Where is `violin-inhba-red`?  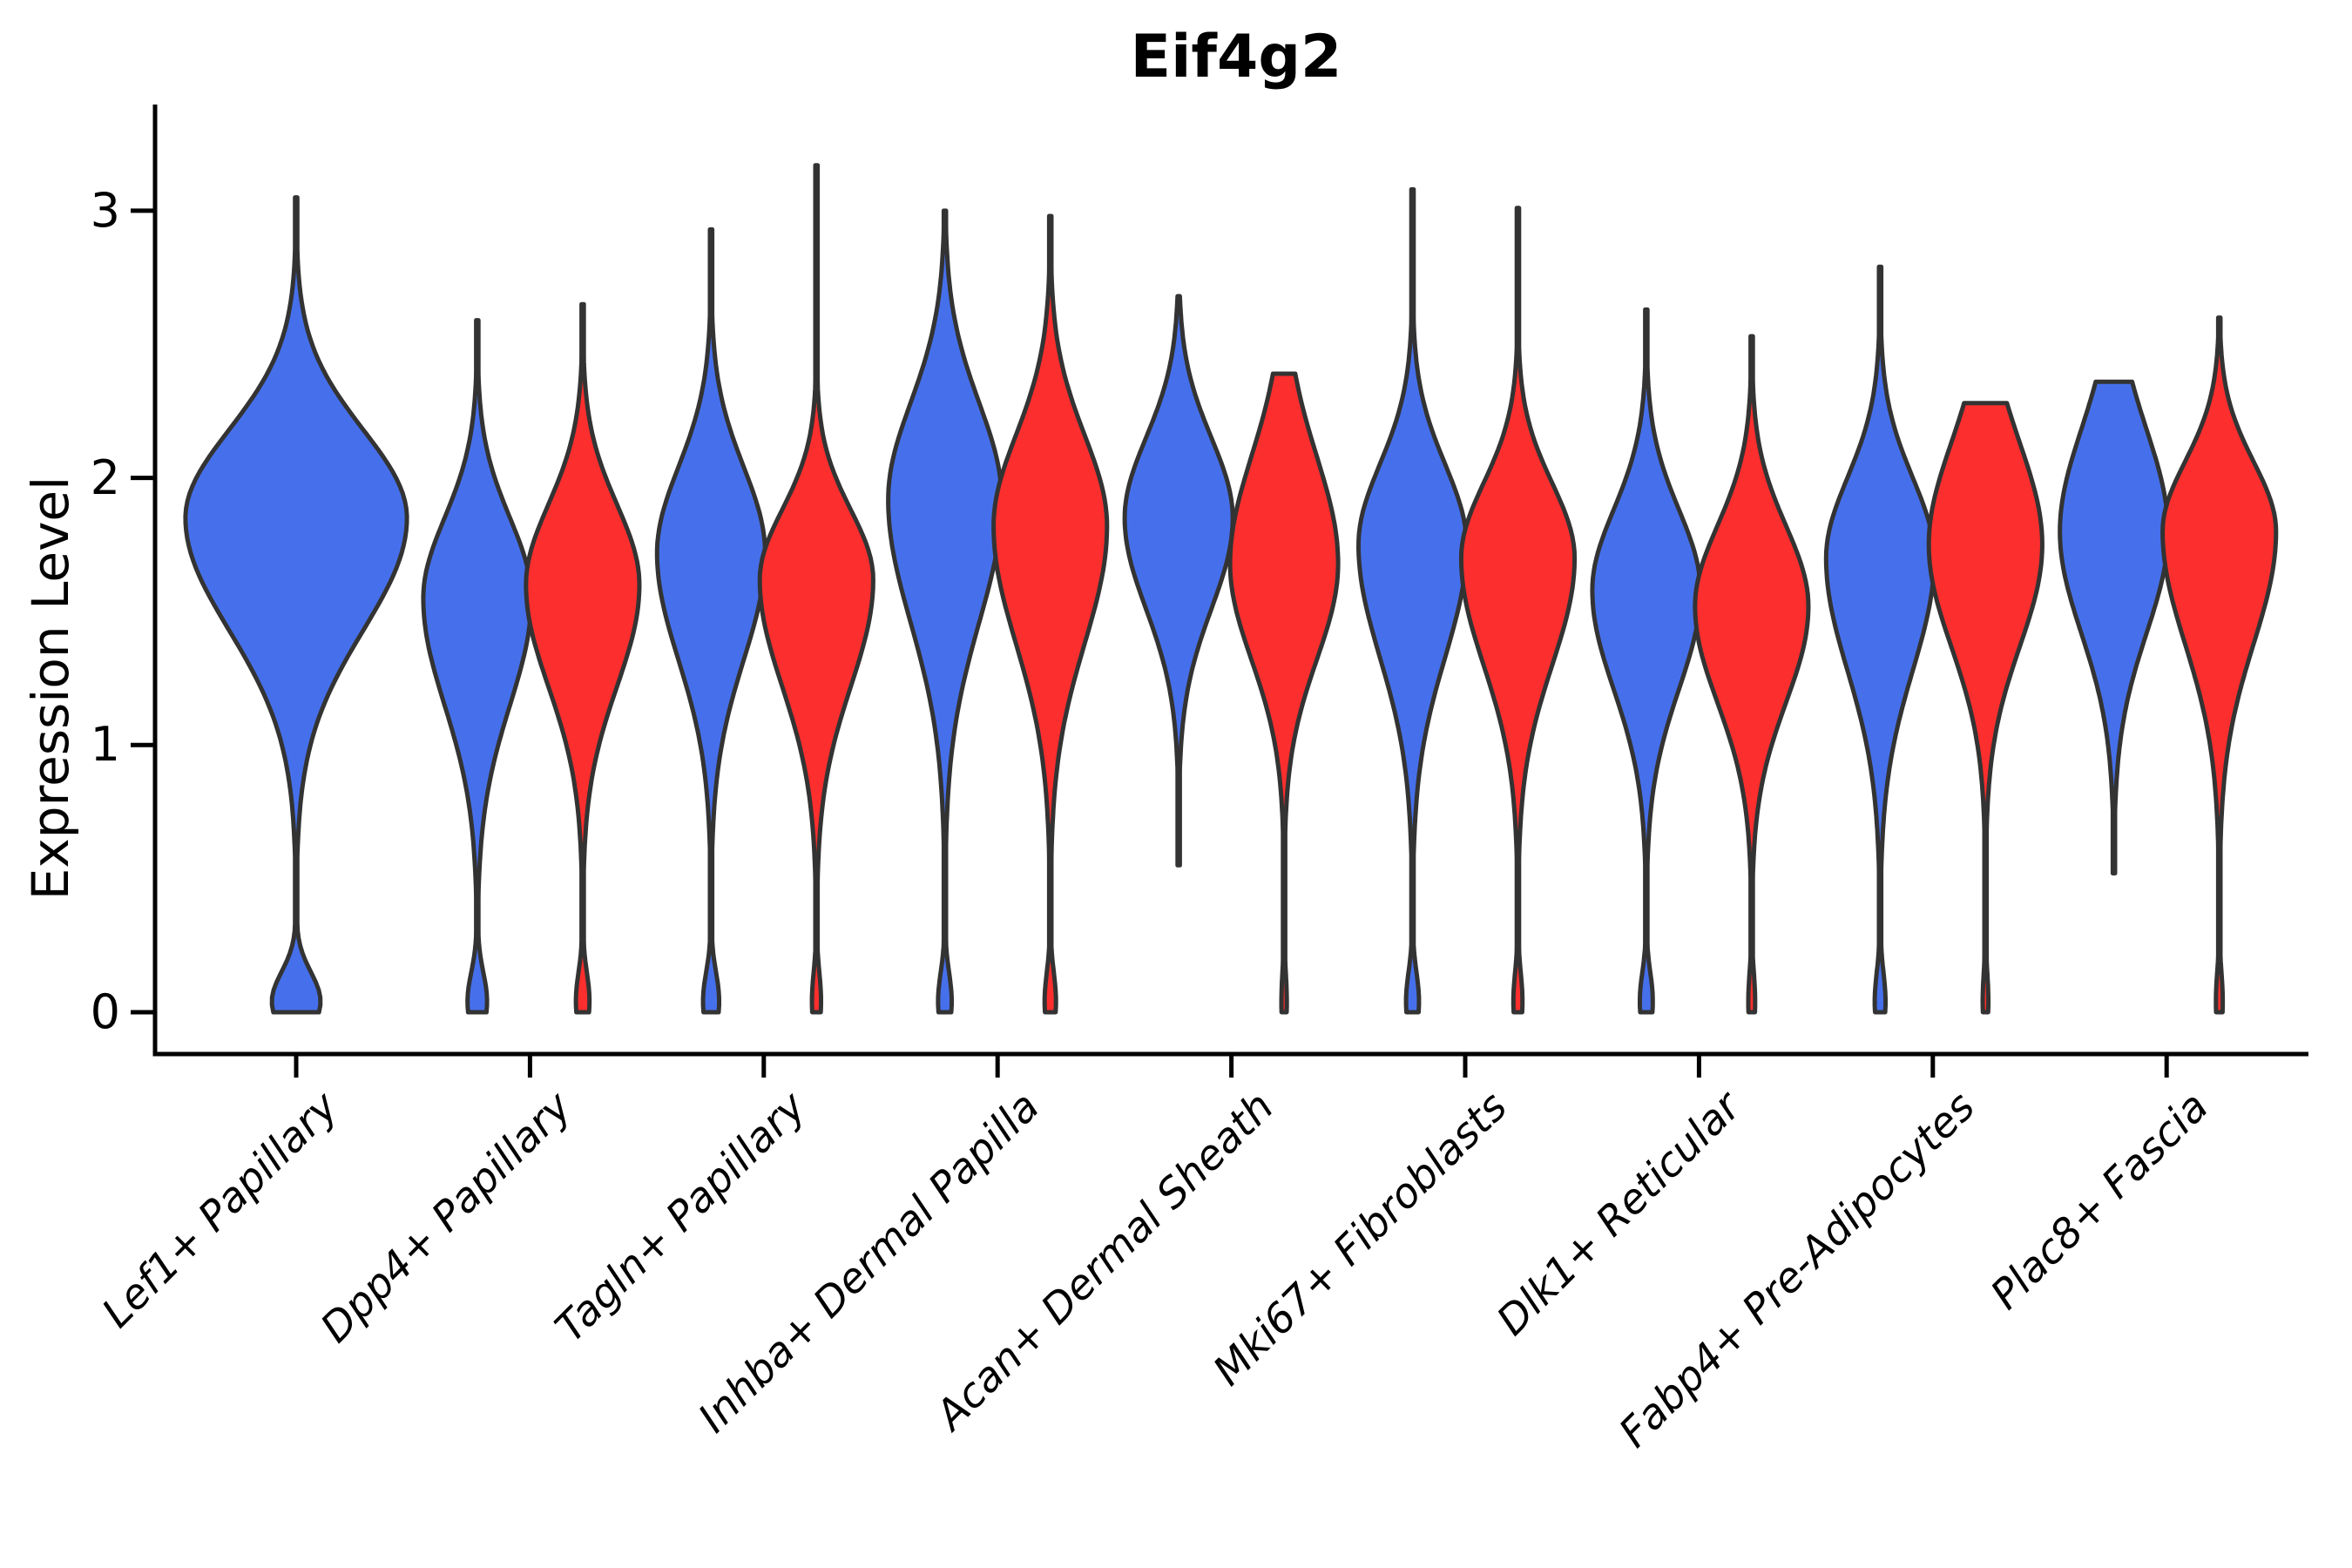
violin-inhba-red is located at coordinates (1050, 614).